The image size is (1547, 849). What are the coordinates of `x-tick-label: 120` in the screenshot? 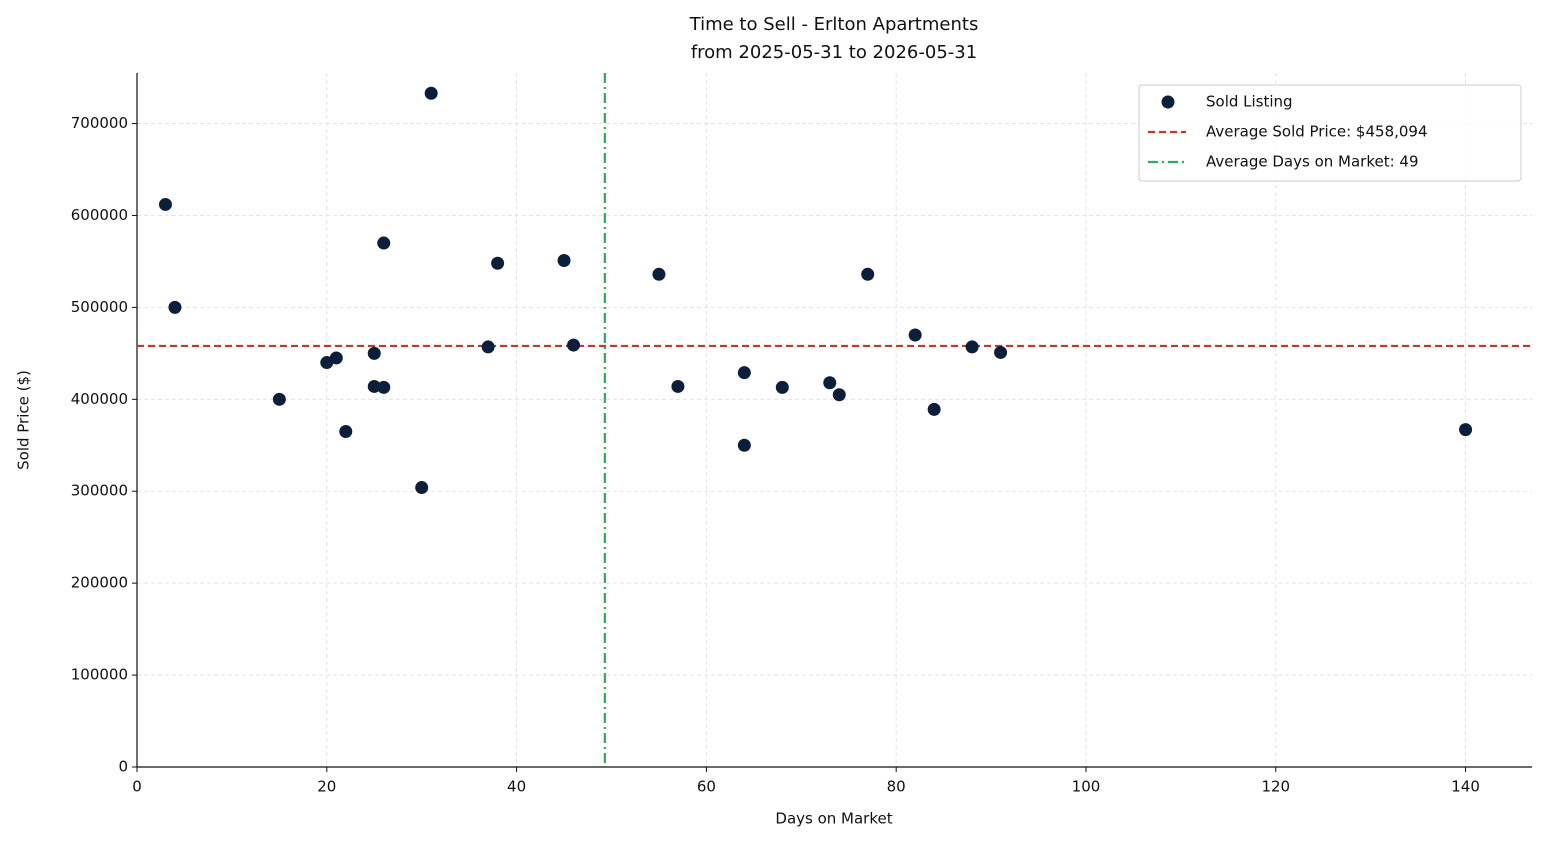 It's located at (1275, 787).